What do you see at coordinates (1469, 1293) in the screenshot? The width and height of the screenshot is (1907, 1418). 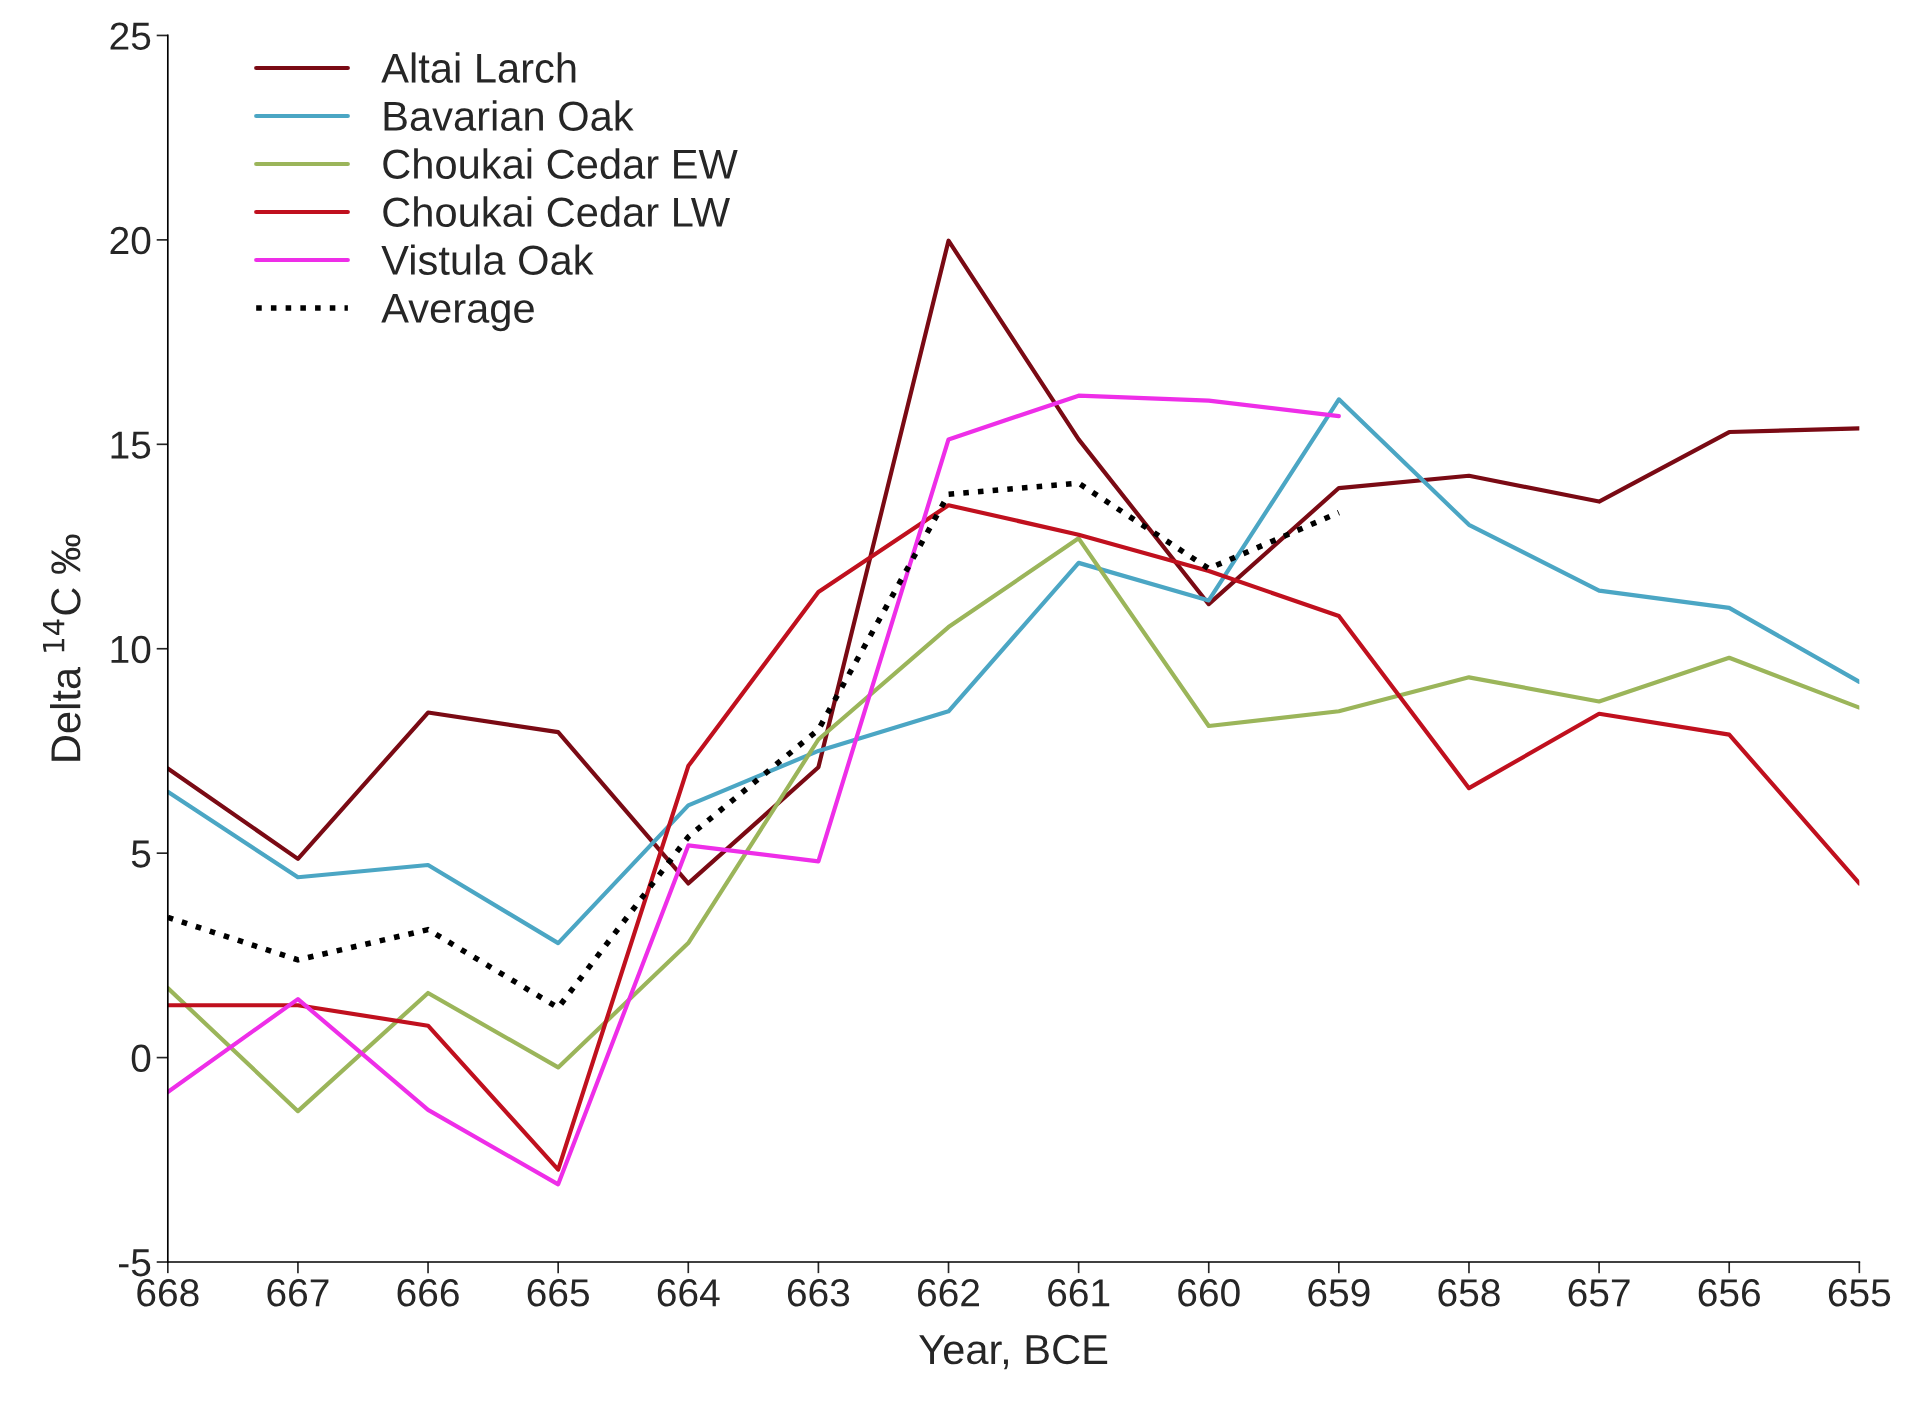 I see `x-tick-label: 658` at bounding box center [1469, 1293].